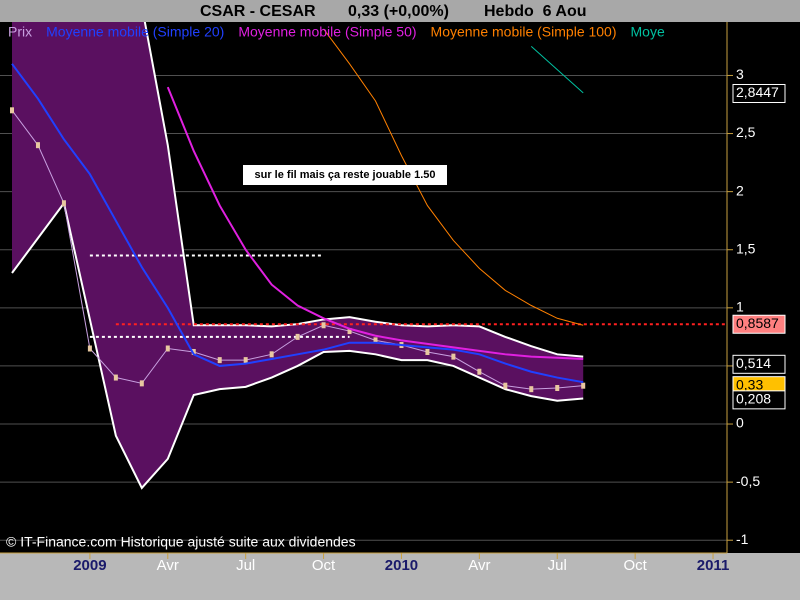 This screenshot has width=800, height=600. I want to click on title-quote: 0,33 (+0,00%), so click(398, 11).